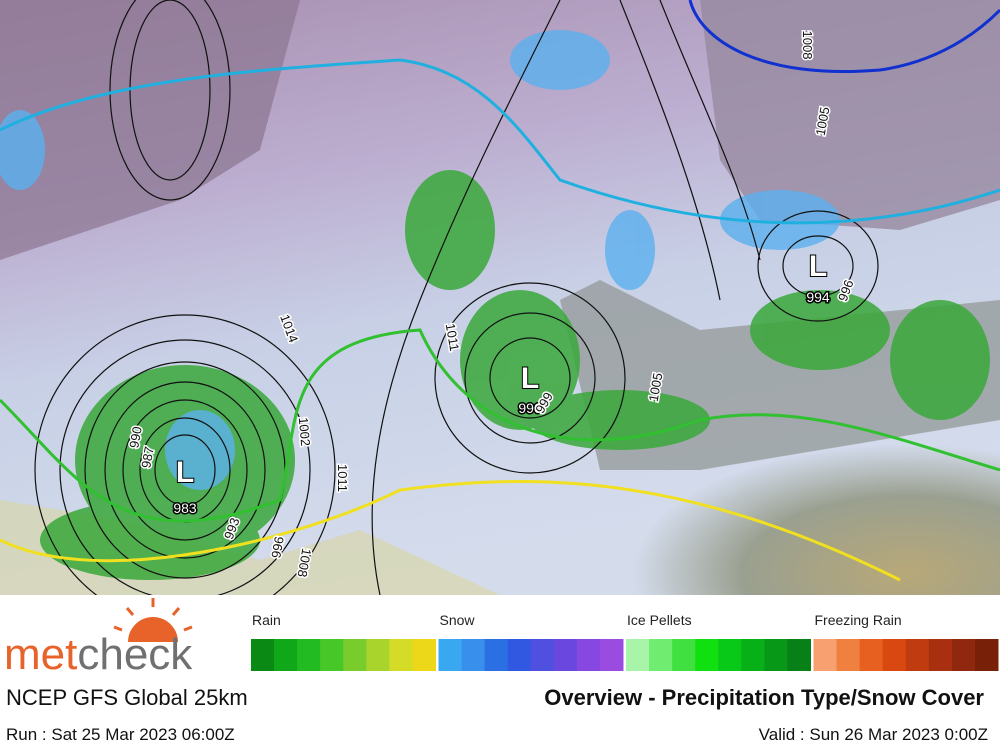 The height and width of the screenshot is (749, 1000). What do you see at coordinates (40, 654) in the screenshot?
I see `logo-met: met` at bounding box center [40, 654].